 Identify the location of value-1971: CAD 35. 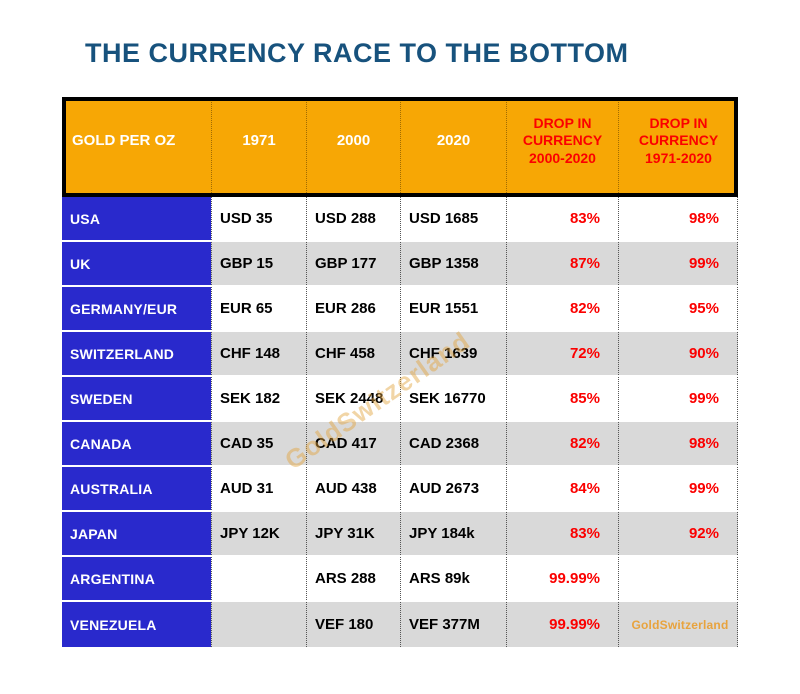
(258, 443).